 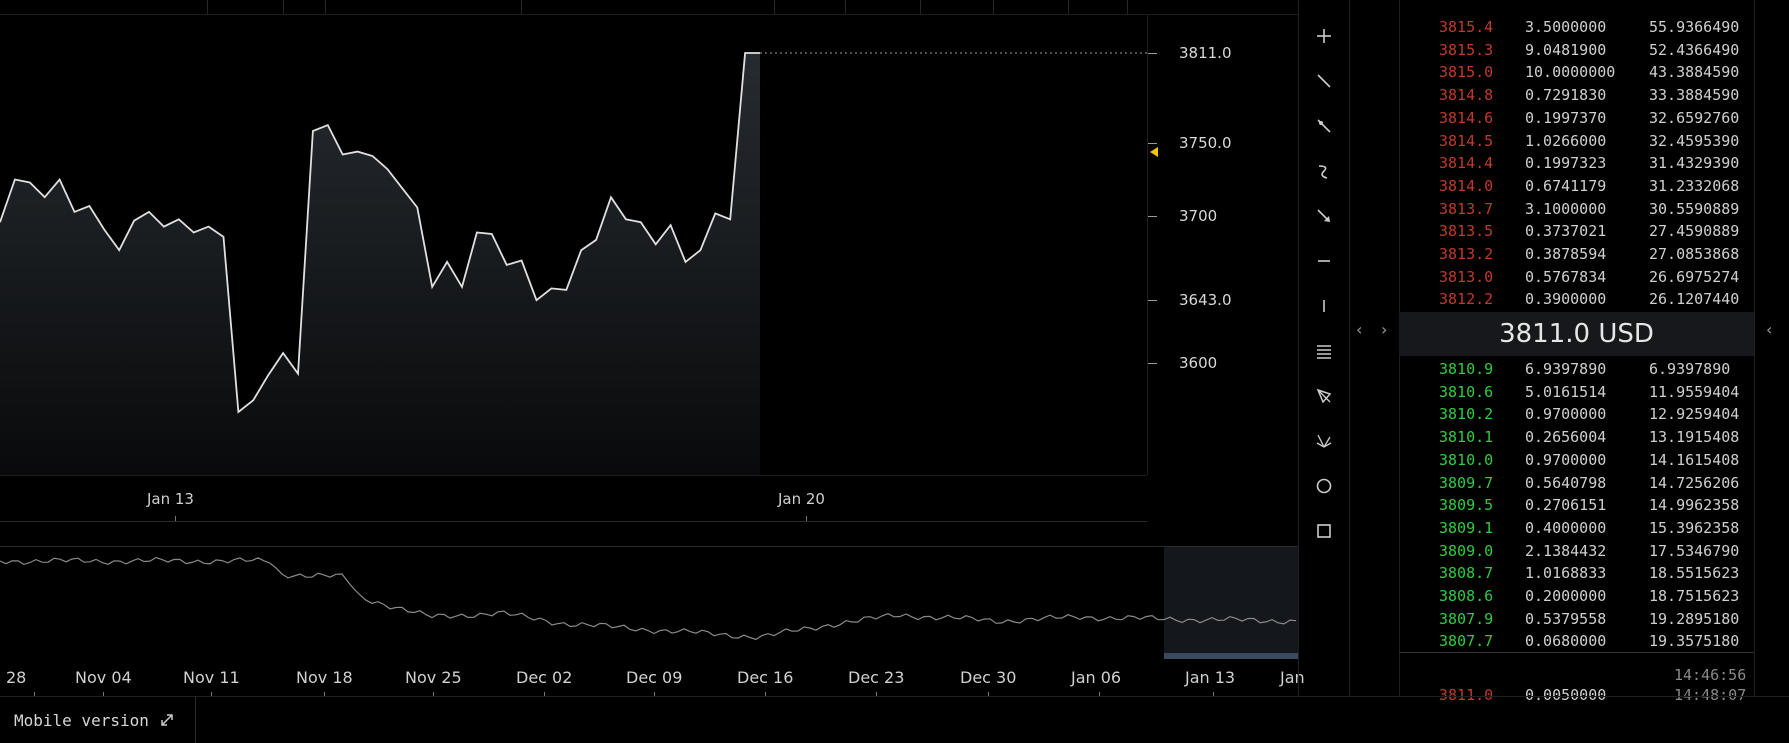 I want to click on ask-row: 3813.0 0.5767834 26.6975274, so click(x=1576, y=277).